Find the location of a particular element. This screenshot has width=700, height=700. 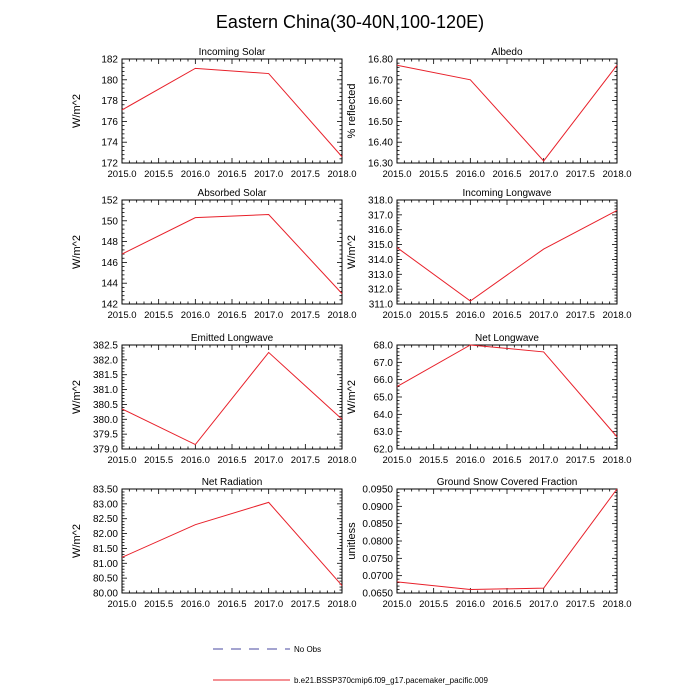

y-tick-label: 63.0 is located at coordinates (384, 432).